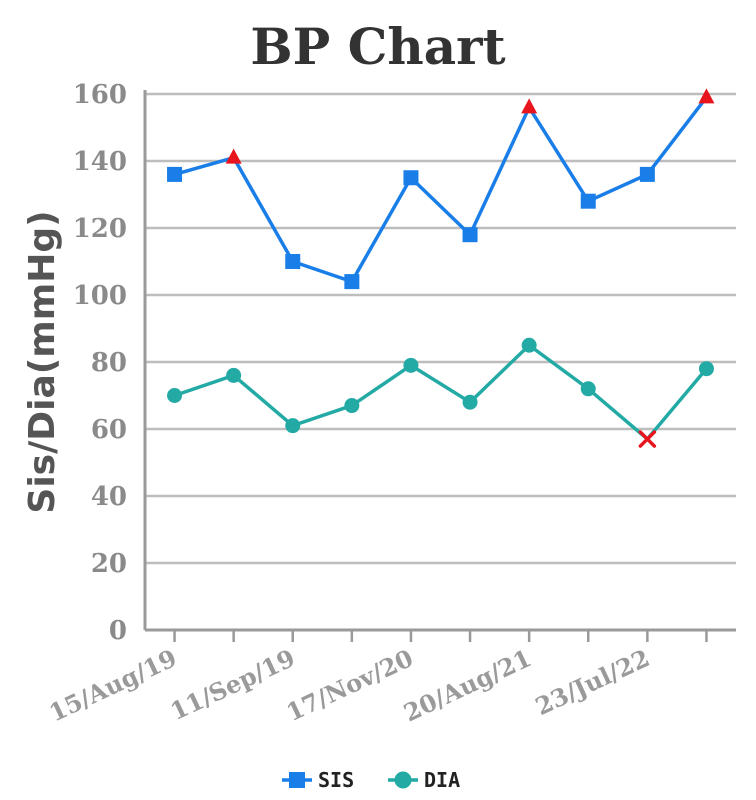 The width and height of the screenshot is (756, 800). What do you see at coordinates (109, 363) in the screenshot?
I see `y-tick-label: 80` at bounding box center [109, 363].